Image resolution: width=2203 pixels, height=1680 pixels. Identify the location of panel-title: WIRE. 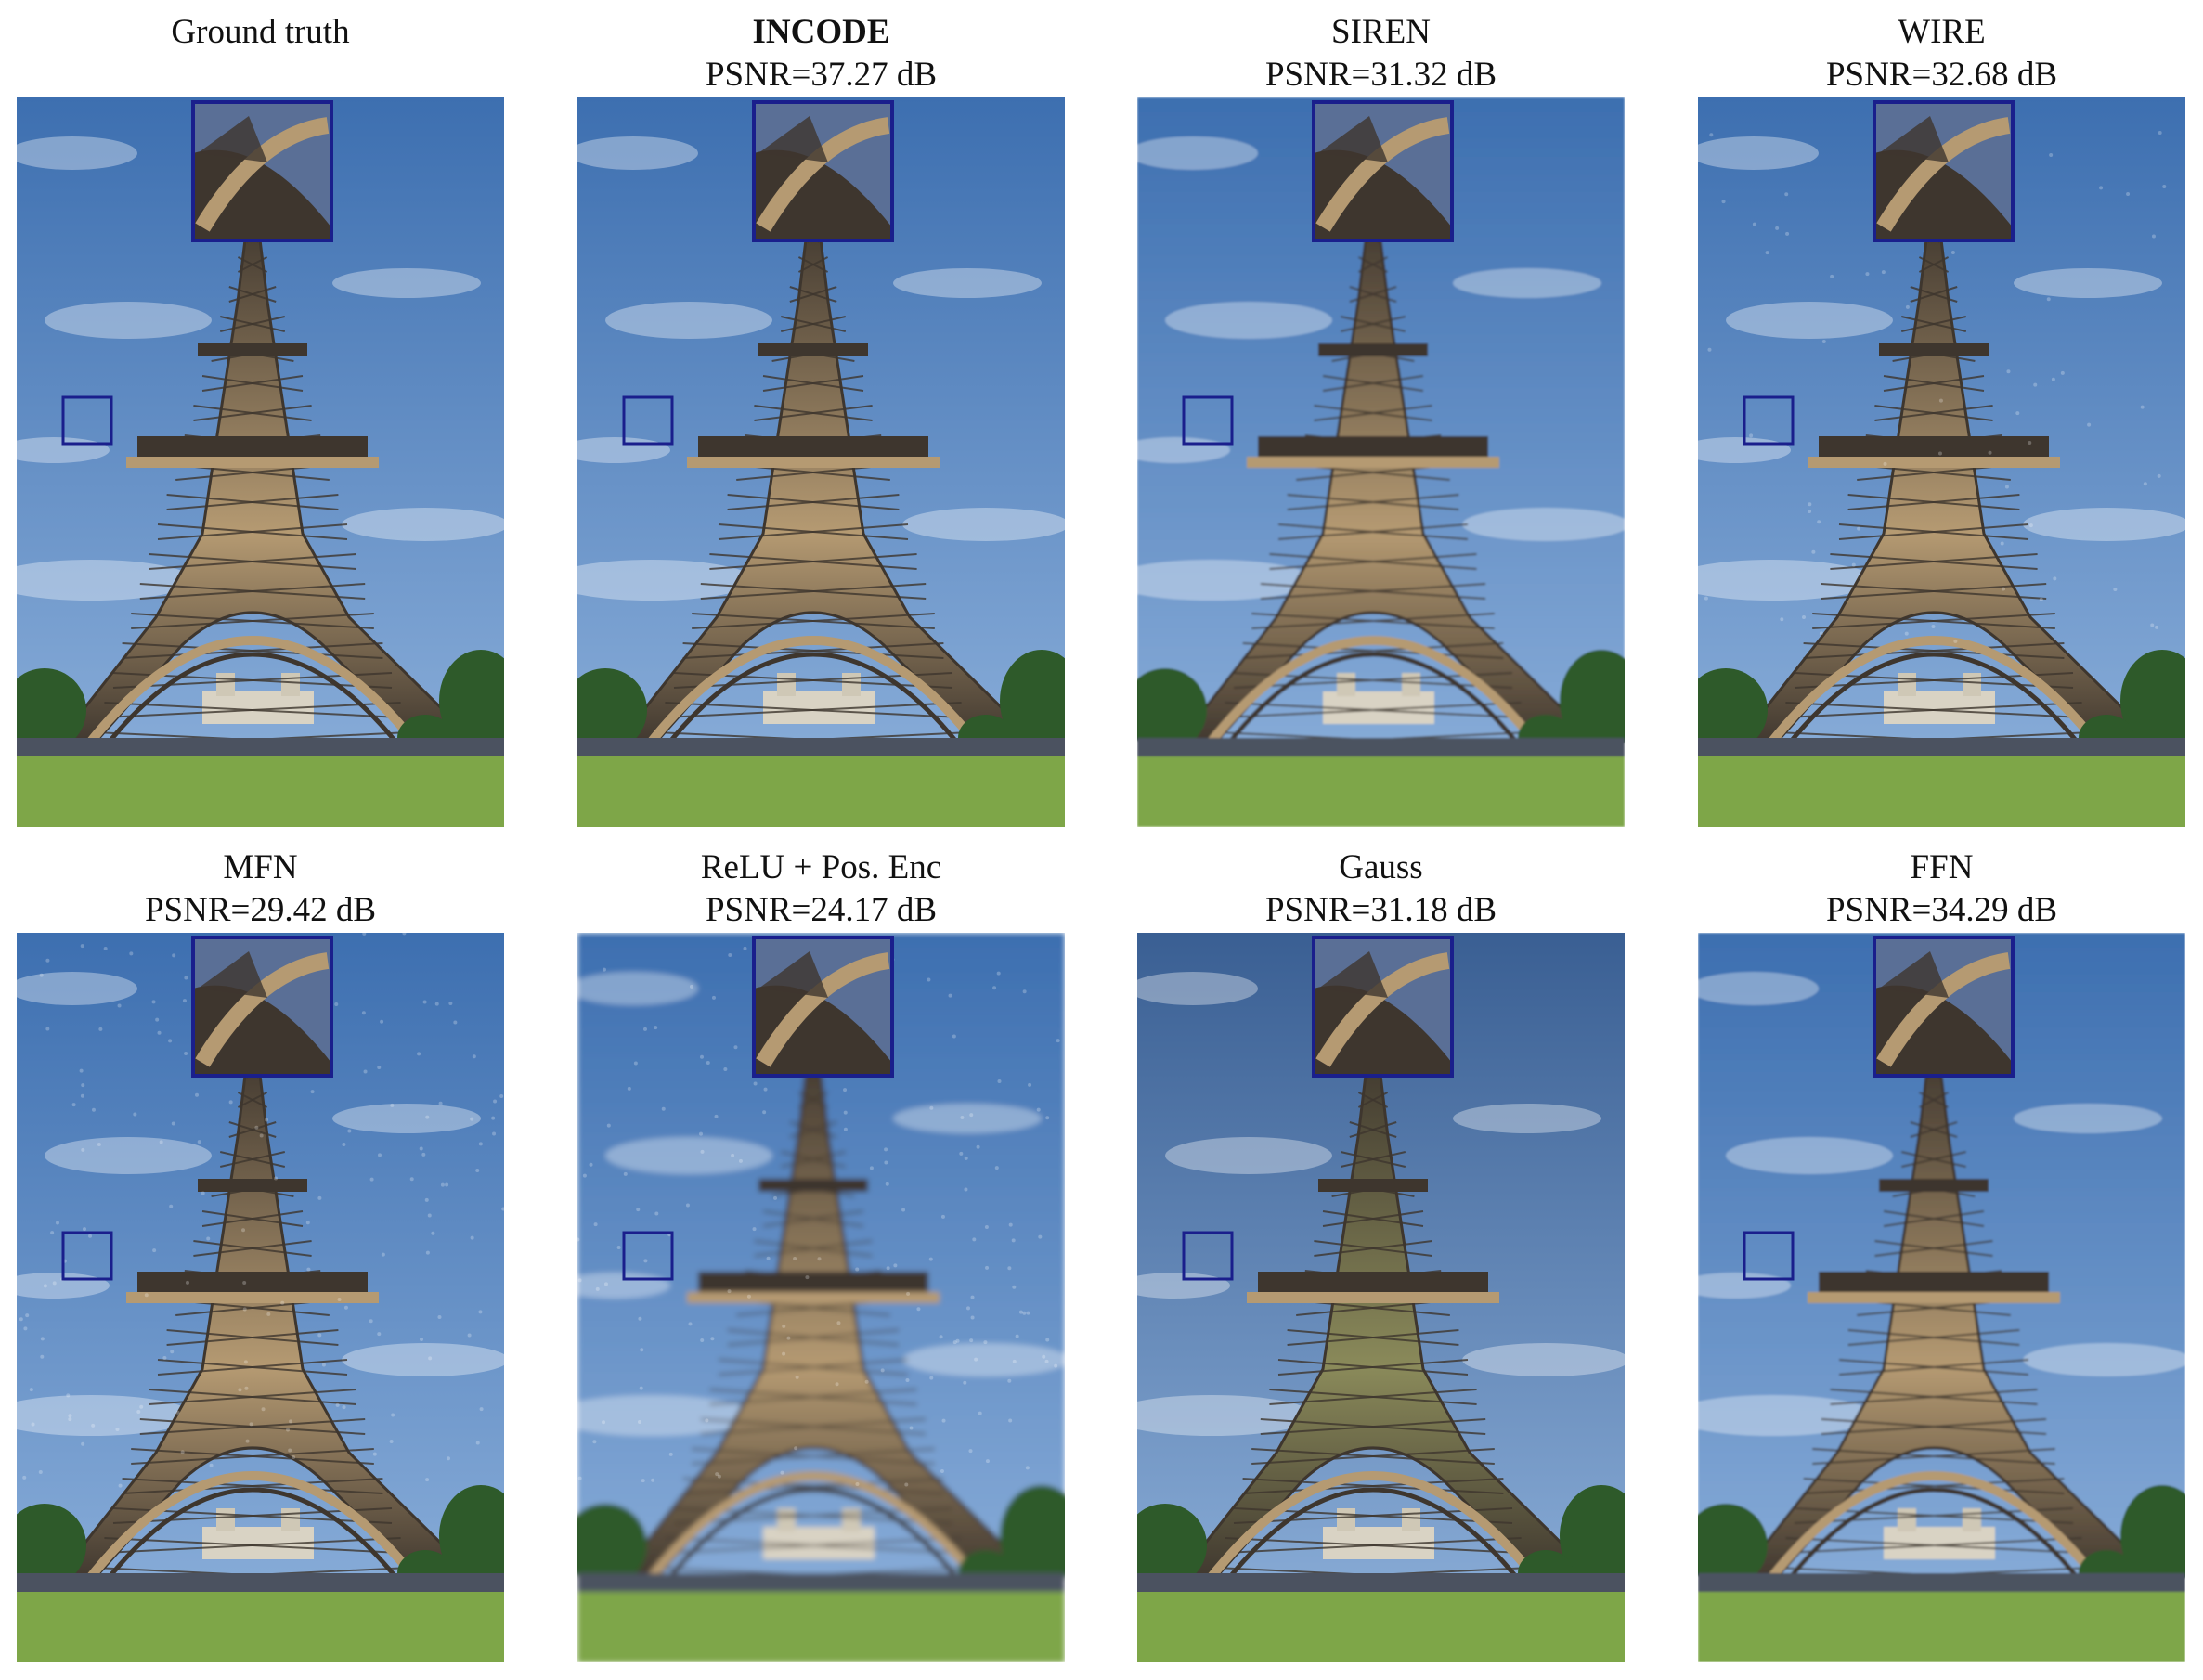
(1942, 32).